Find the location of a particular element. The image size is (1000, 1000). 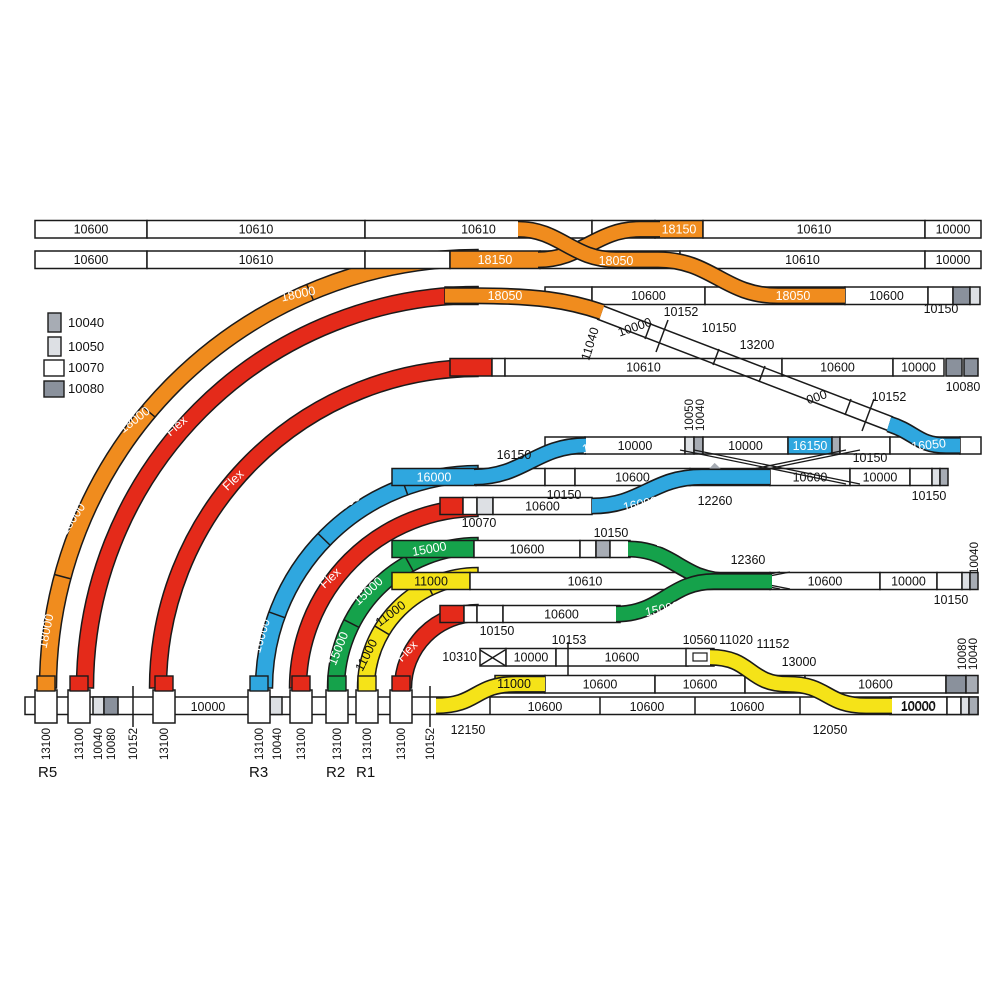

annotation: 11040 is located at coordinates (590, 344).